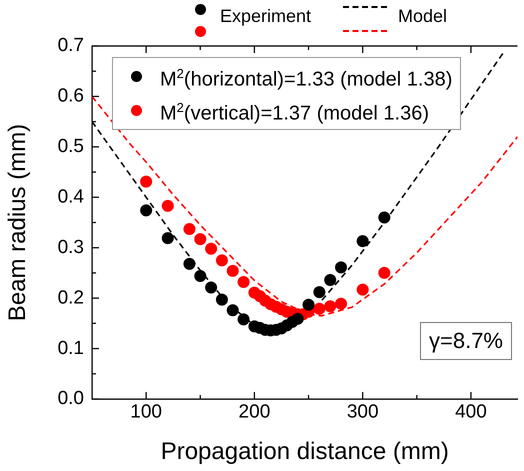 Image resolution: width=524 pixels, height=471 pixels. Describe the element at coordinates (71, 45) in the screenshot. I see `y-tick-label: 0.7` at that location.